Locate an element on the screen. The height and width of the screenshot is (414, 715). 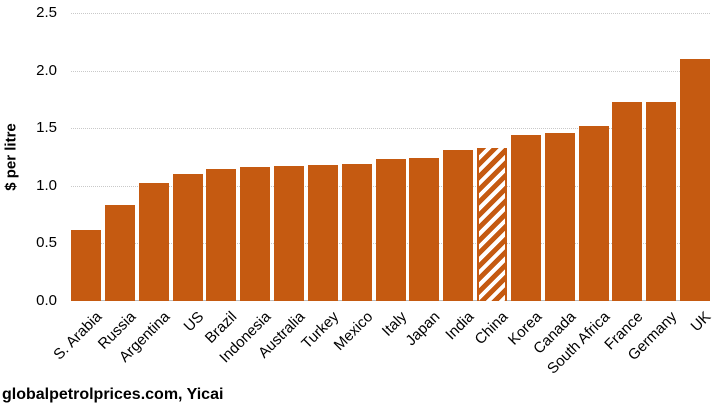
bar-us is located at coordinates (188, 237).